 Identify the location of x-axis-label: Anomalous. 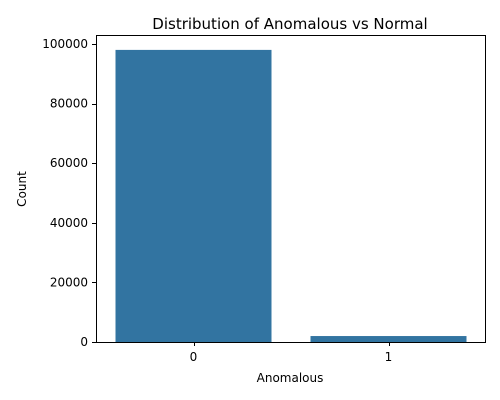
(290, 378).